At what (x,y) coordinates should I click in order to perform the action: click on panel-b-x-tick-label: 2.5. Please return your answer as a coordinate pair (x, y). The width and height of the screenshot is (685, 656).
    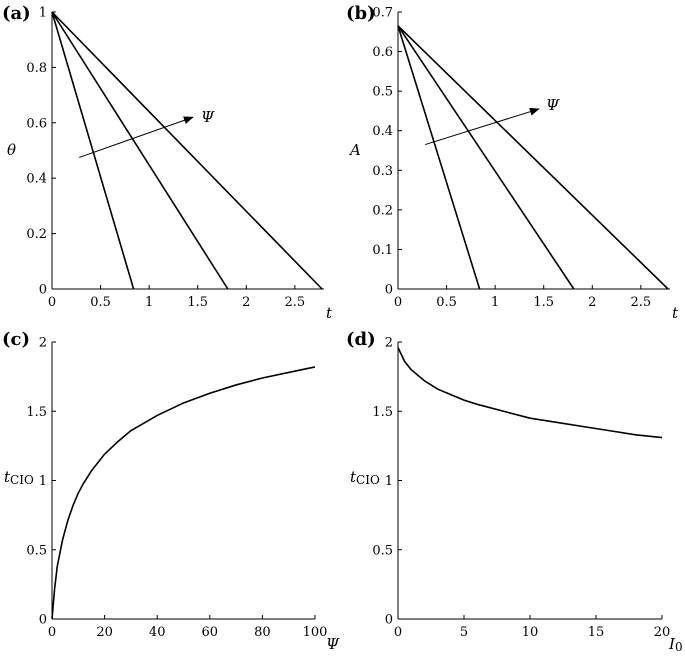
    Looking at the image, I should click on (641, 302).